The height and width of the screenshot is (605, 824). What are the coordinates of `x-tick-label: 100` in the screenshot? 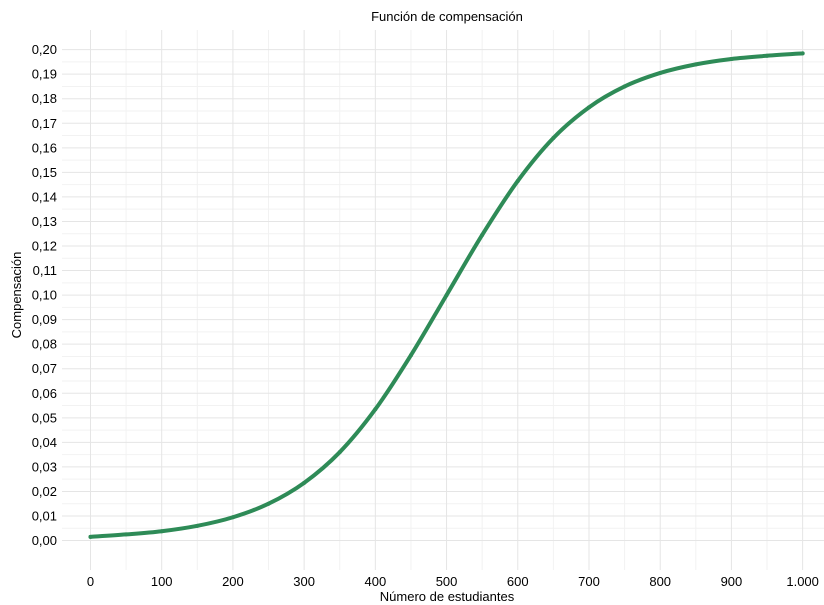 It's located at (162, 581).